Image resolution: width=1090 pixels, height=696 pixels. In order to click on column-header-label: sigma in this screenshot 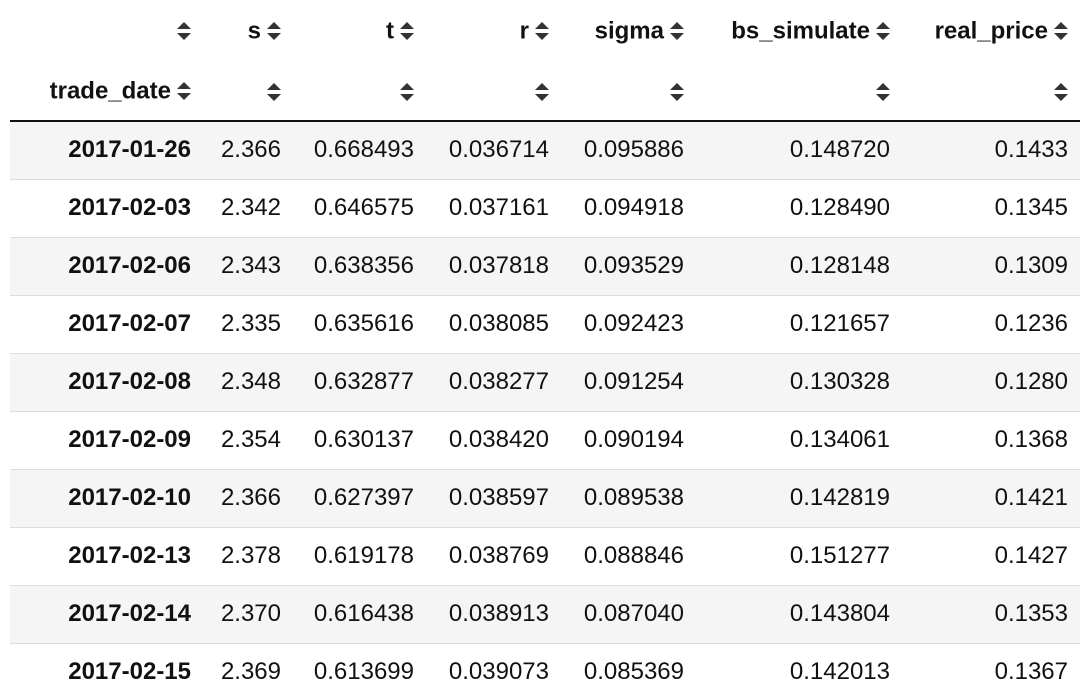, I will do `click(629, 31)`.